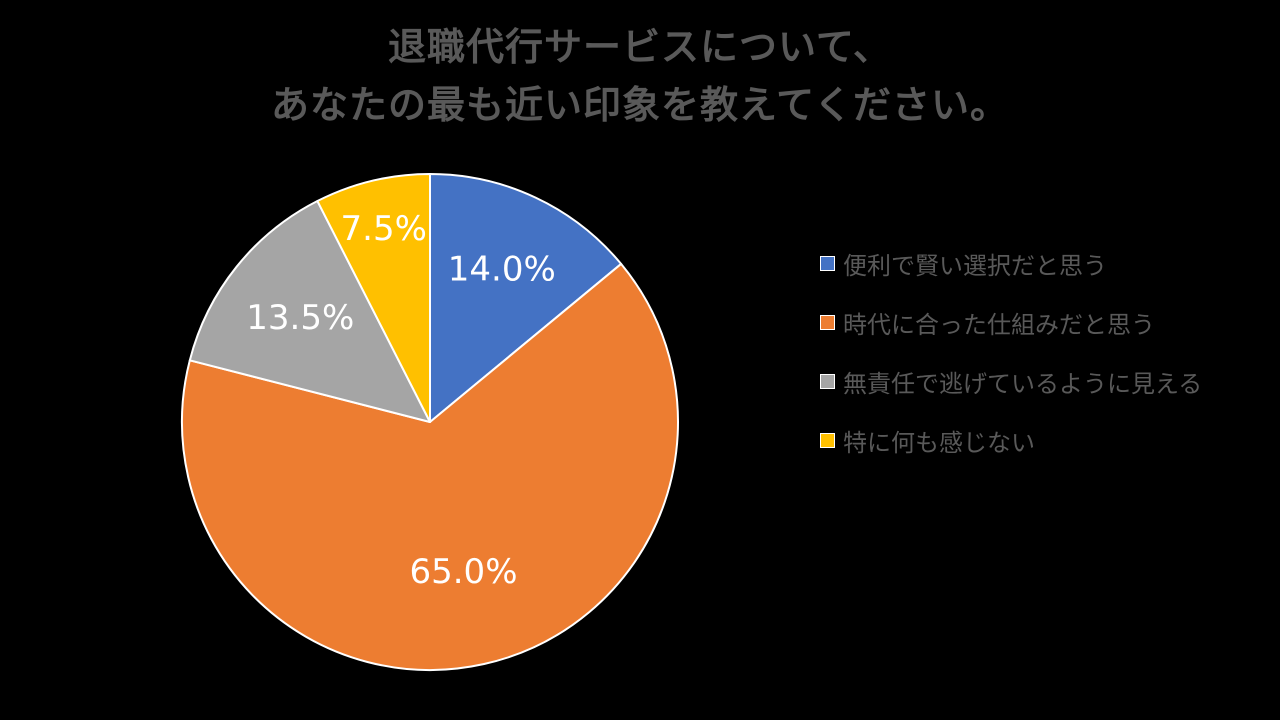 The width and height of the screenshot is (1280, 720). What do you see at coordinates (502, 269) in the screenshot?
I see `slice-value-label: 14.0%` at bounding box center [502, 269].